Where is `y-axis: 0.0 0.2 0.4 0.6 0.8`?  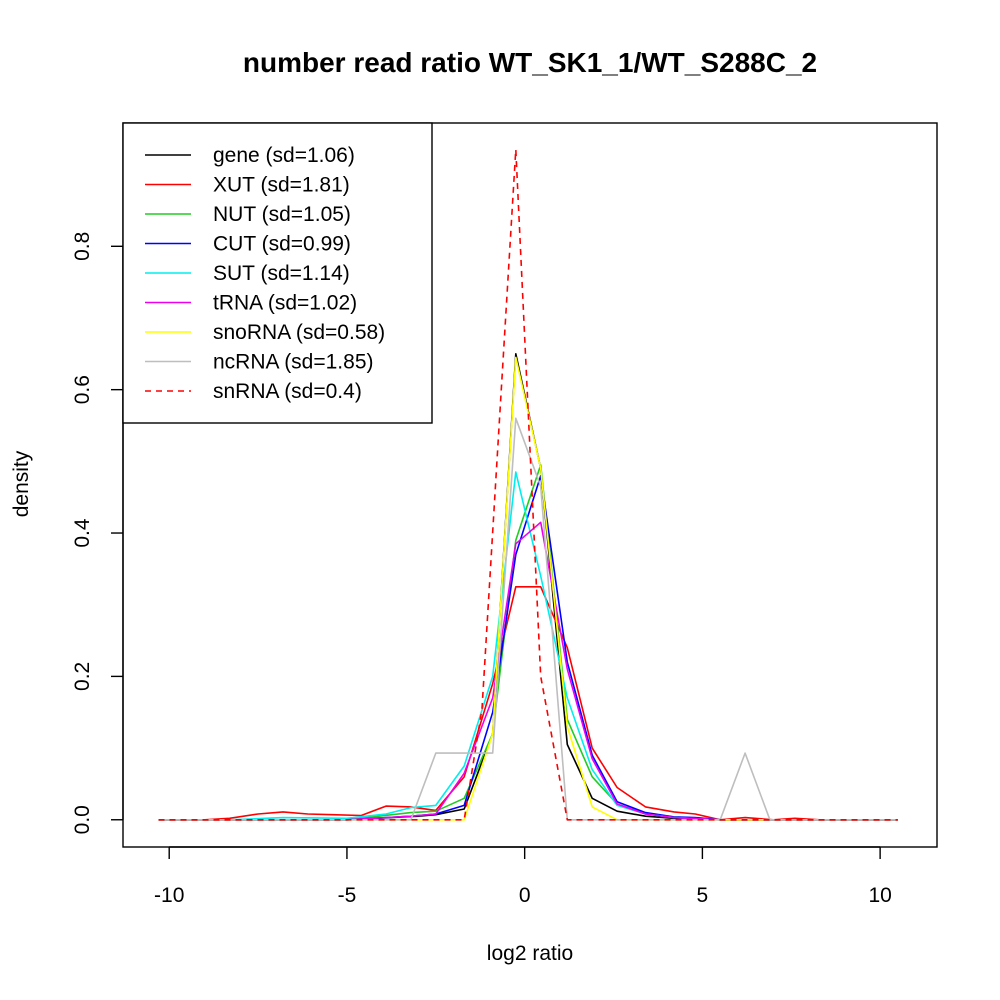
y-axis: 0.0 0.2 0.4 0.6 0.8 is located at coordinates (97, 533).